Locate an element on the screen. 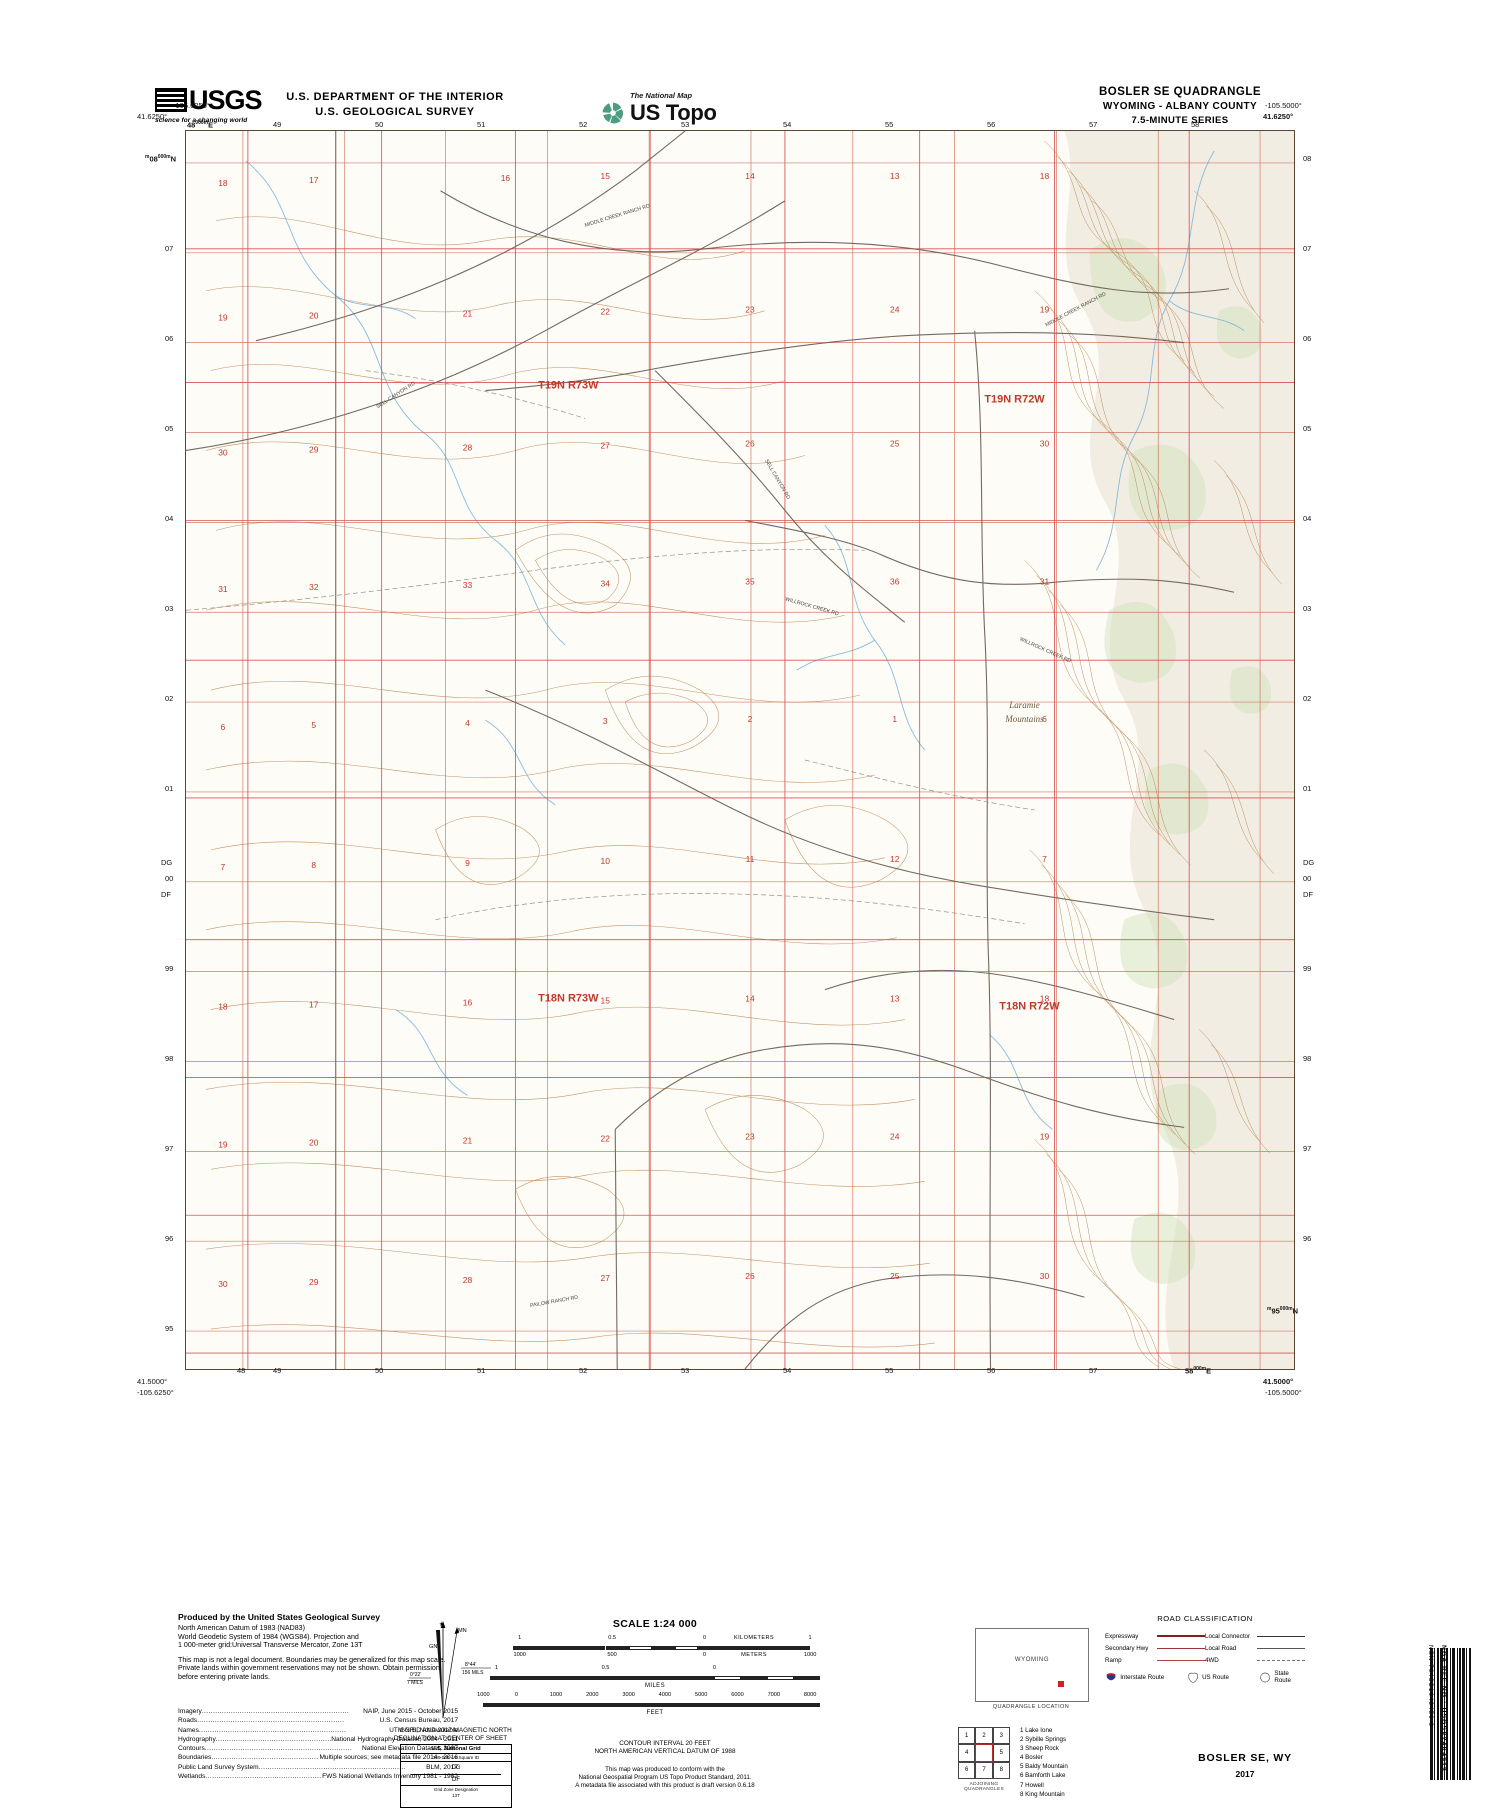  svg-text: 16 is located at coordinates (506, 178).